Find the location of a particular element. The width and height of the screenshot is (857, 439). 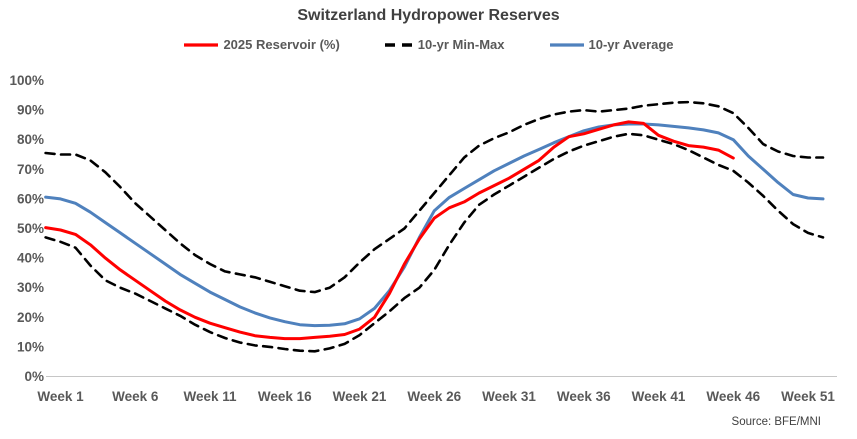

y-tick-label: 90% is located at coordinates (30, 110).